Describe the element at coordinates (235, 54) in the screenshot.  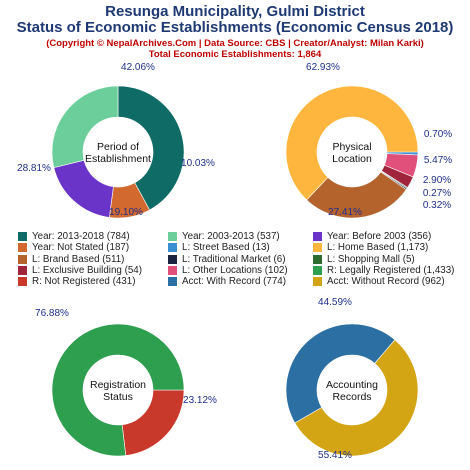
I see `total-line: Total Economic Establishments: 1,864` at that location.